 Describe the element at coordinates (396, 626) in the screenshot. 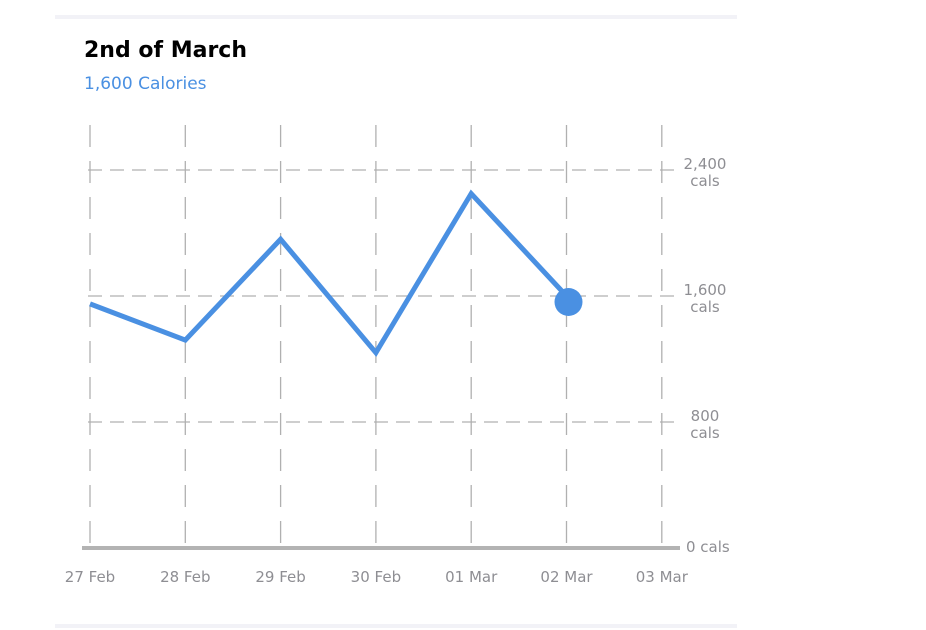

I see `card-bottom-border` at that location.